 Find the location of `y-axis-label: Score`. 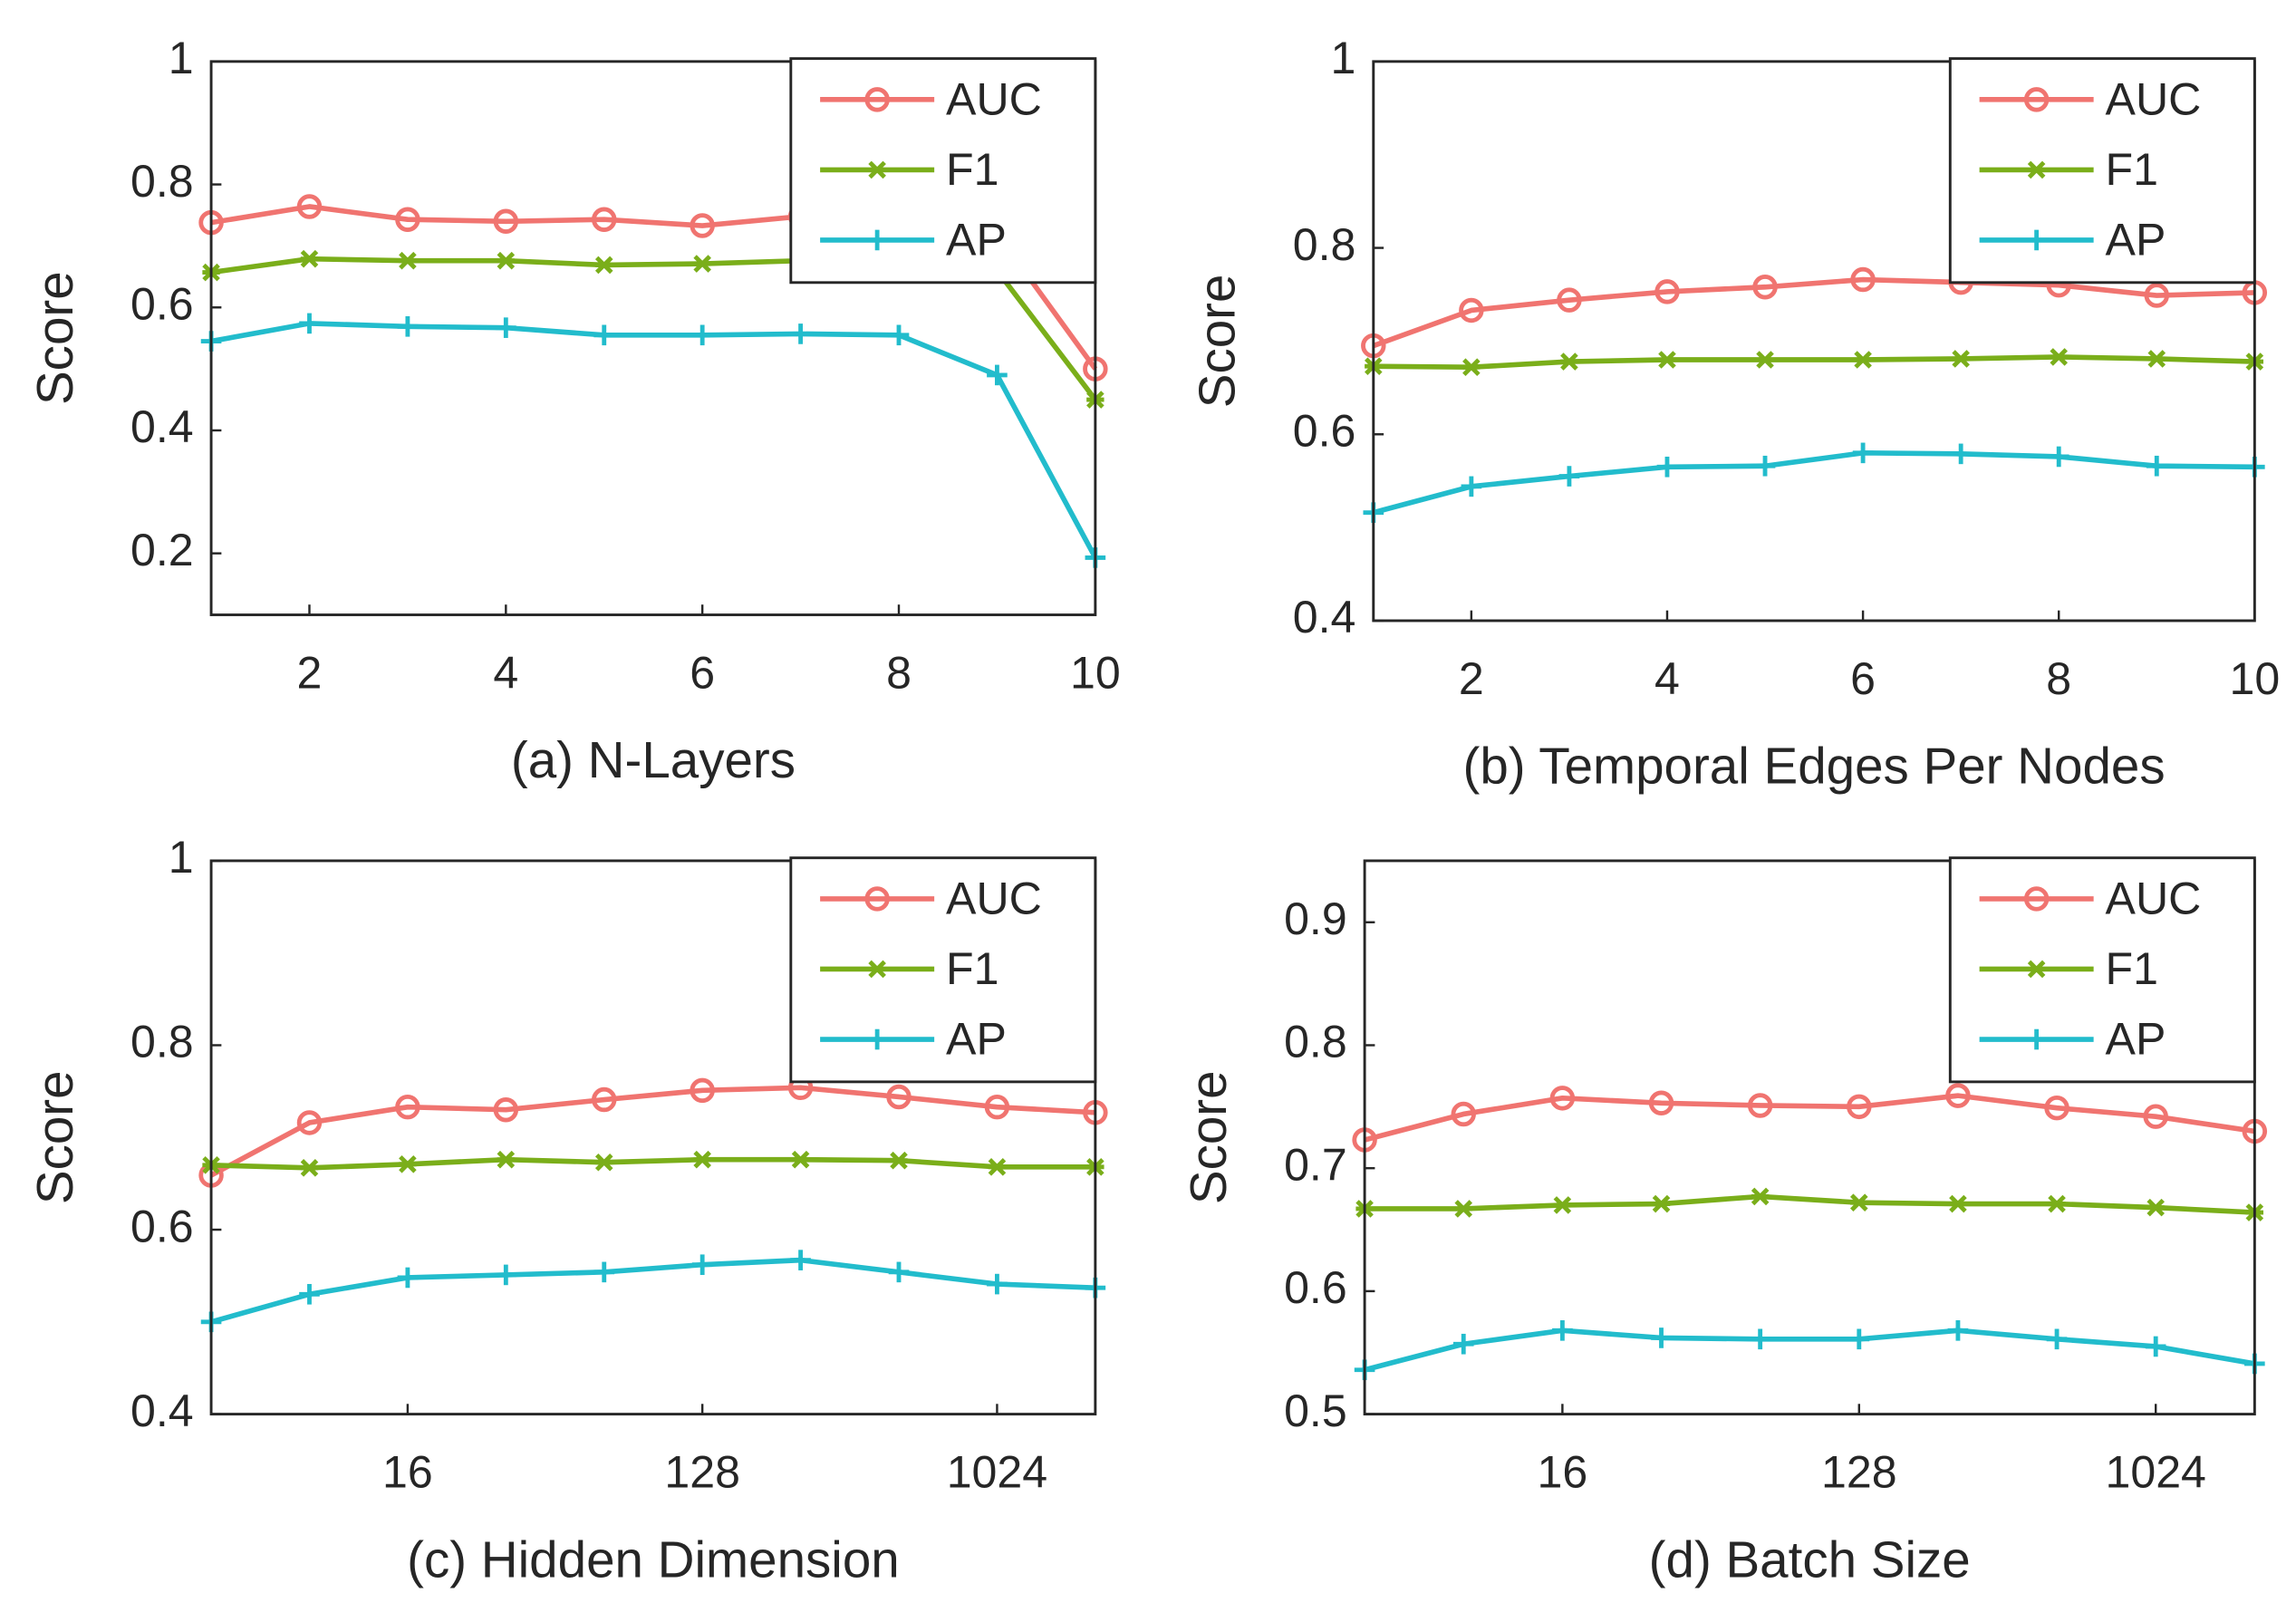

y-axis-label: Score is located at coordinates (1208, 1137).